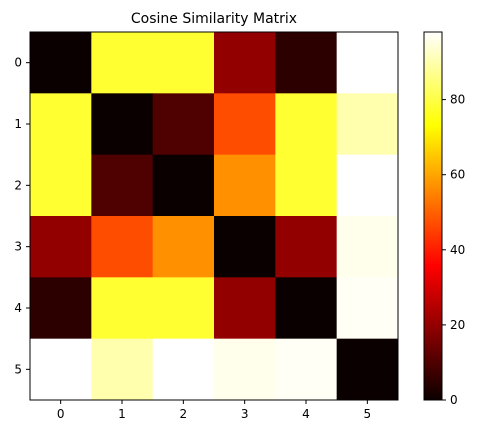 The image size is (478, 435). Describe the element at coordinates (245, 414) in the screenshot. I see `x-tick-label: 3` at that location.